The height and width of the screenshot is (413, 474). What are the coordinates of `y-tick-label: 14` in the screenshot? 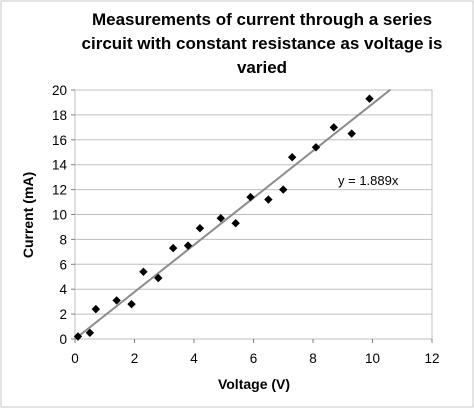 It's located at (60, 165).